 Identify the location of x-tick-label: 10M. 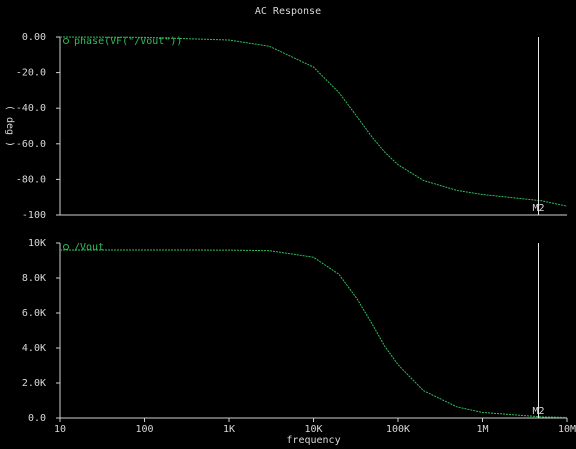
(567, 429).